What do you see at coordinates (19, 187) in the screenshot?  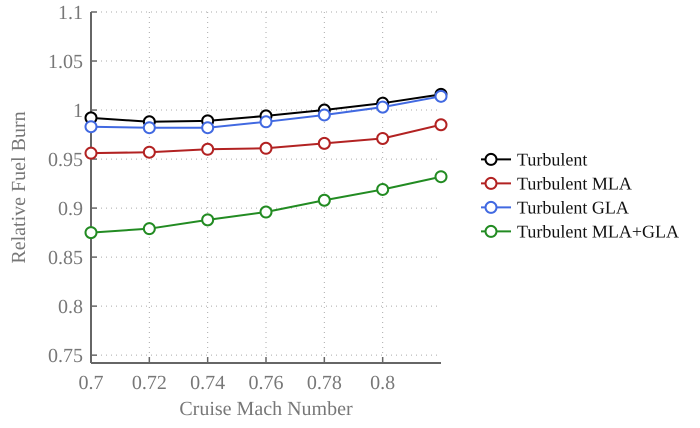 I see `y-axis-title: Relative Fuel Burn` at bounding box center [19, 187].